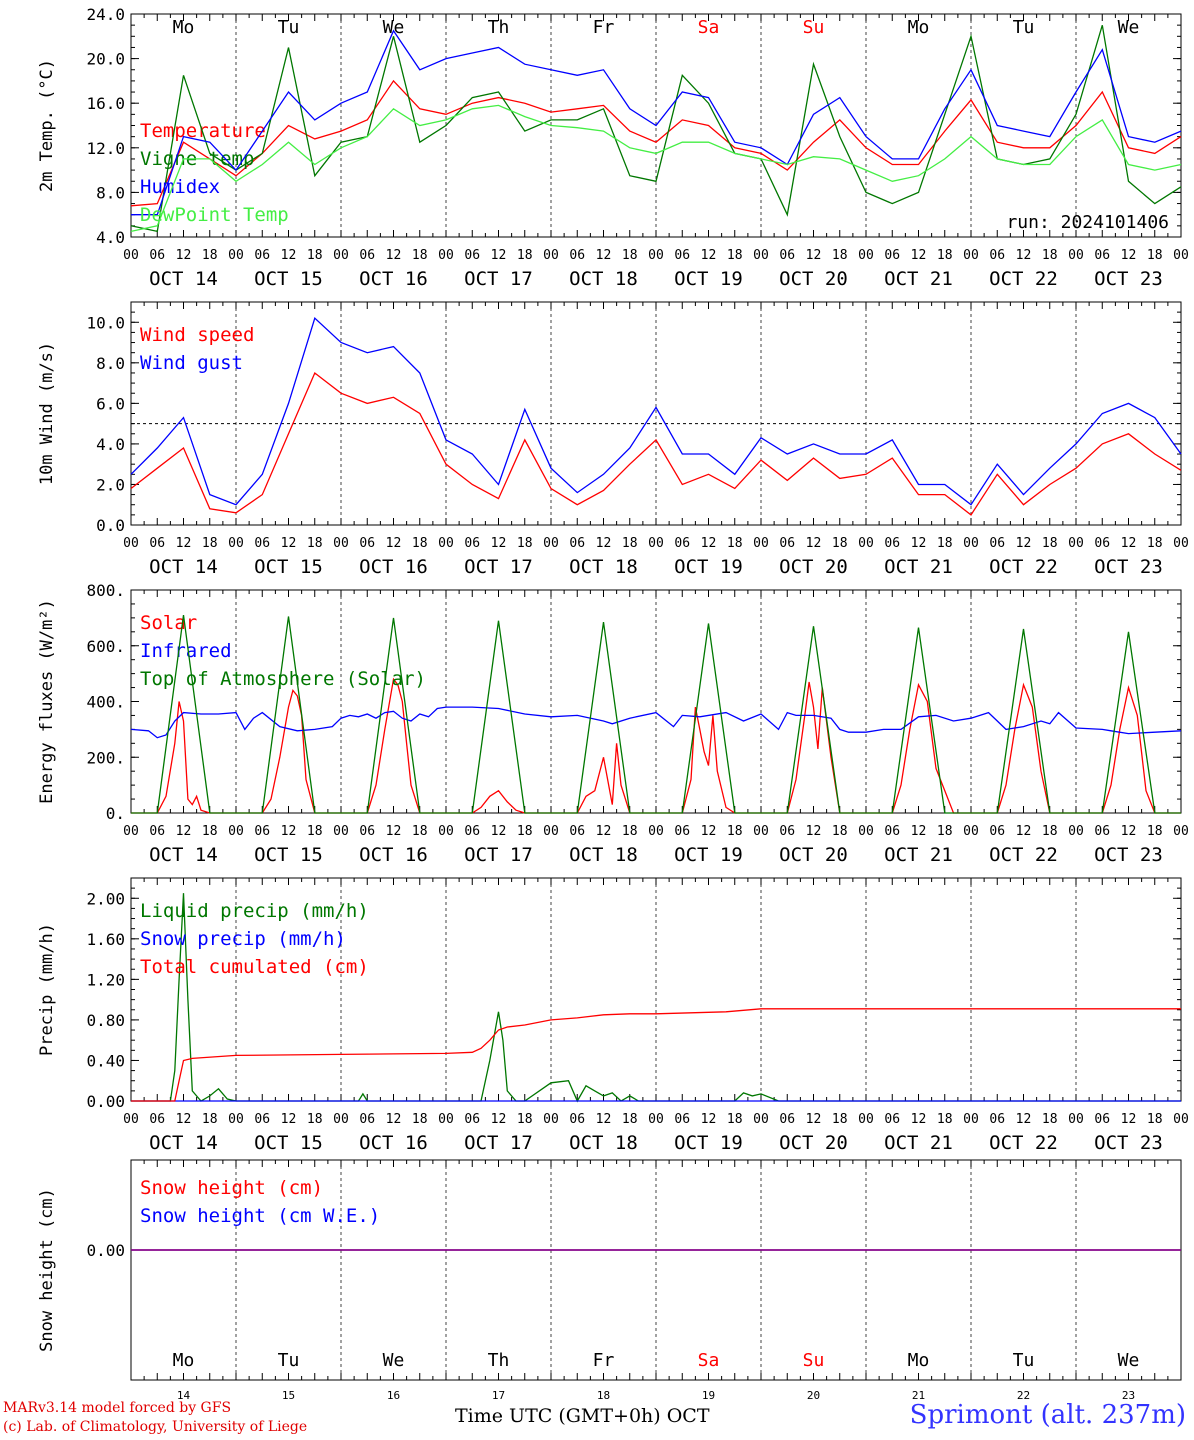  What do you see at coordinates (105, 103) in the screenshot?
I see `y-tick-label: 16.0` at bounding box center [105, 103].